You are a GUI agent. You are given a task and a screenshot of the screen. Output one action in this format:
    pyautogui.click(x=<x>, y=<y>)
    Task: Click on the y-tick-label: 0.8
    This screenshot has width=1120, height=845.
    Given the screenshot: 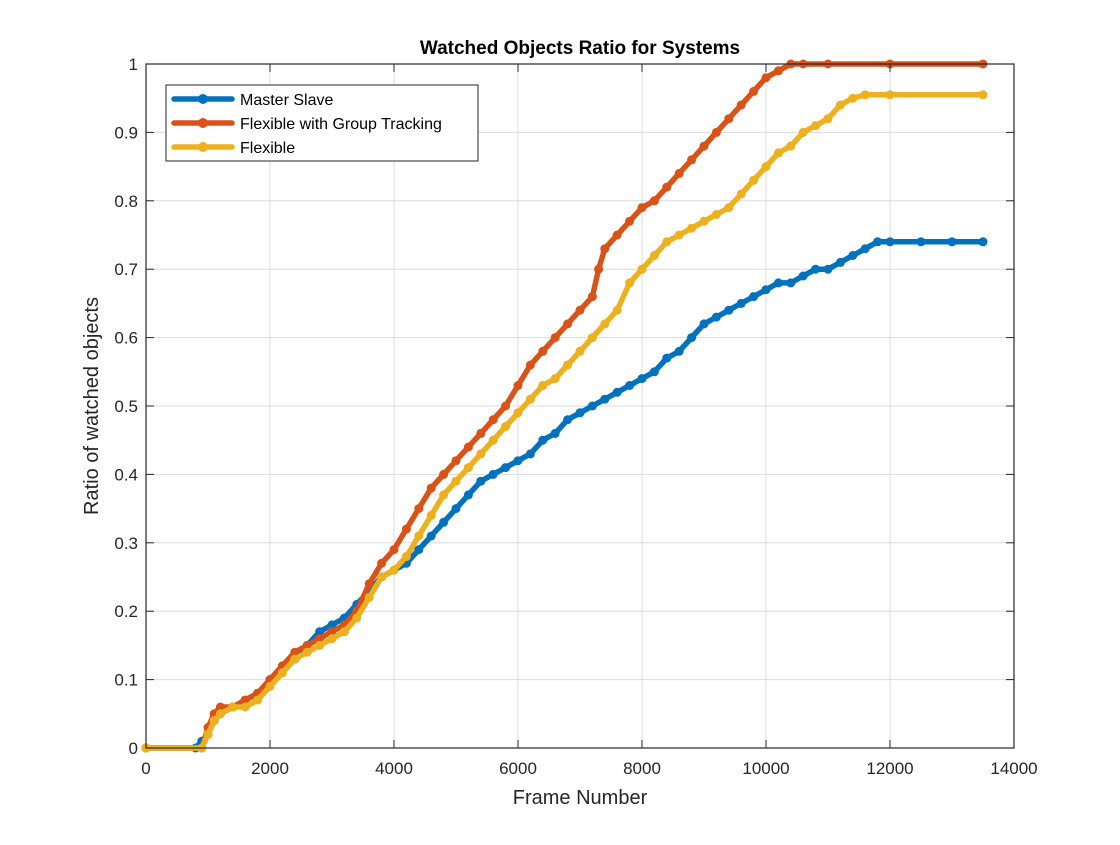 What is the action you would take?
    pyautogui.click(x=126, y=201)
    